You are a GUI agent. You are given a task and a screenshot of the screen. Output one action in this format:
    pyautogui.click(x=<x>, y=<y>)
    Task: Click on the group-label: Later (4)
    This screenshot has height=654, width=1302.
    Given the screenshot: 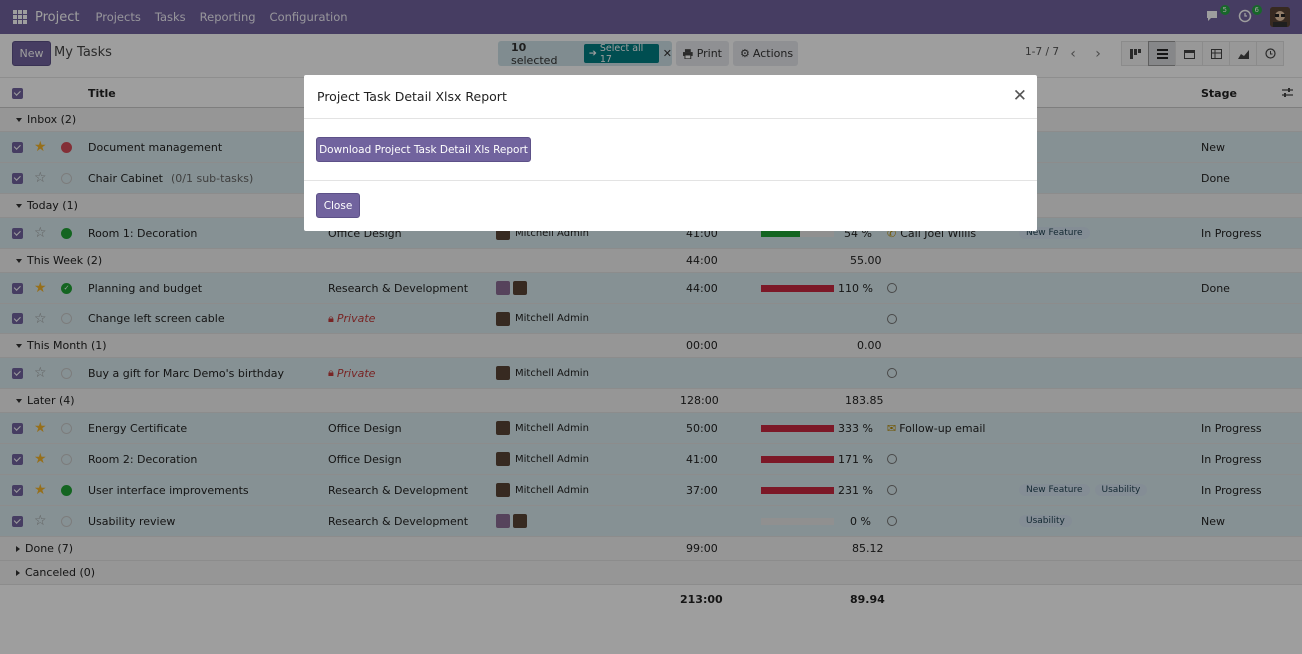 What is the action you would take?
    pyautogui.click(x=51, y=400)
    